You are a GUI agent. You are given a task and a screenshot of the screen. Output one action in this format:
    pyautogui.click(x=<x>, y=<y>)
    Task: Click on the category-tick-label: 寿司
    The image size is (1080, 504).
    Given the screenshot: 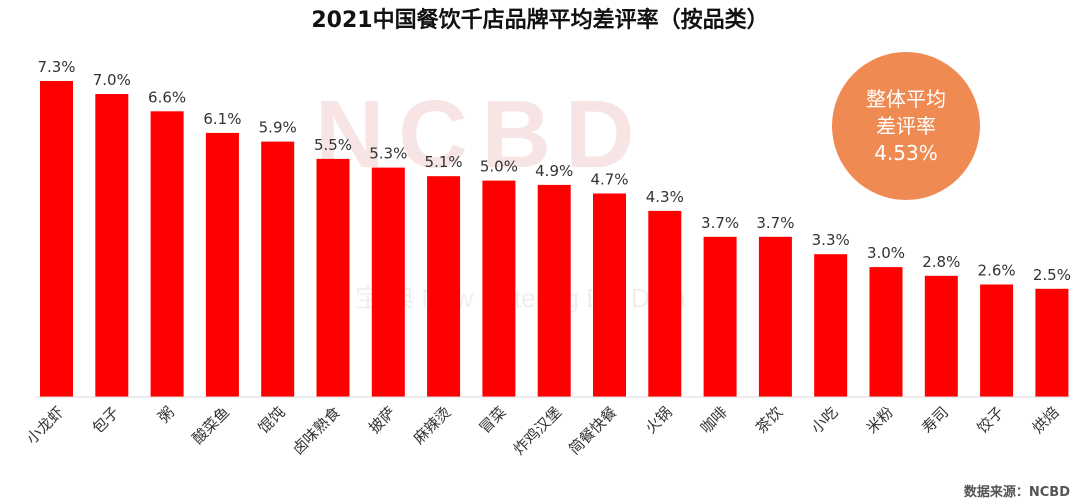 What is the action you would take?
    pyautogui.click(x=935, y=420)
    